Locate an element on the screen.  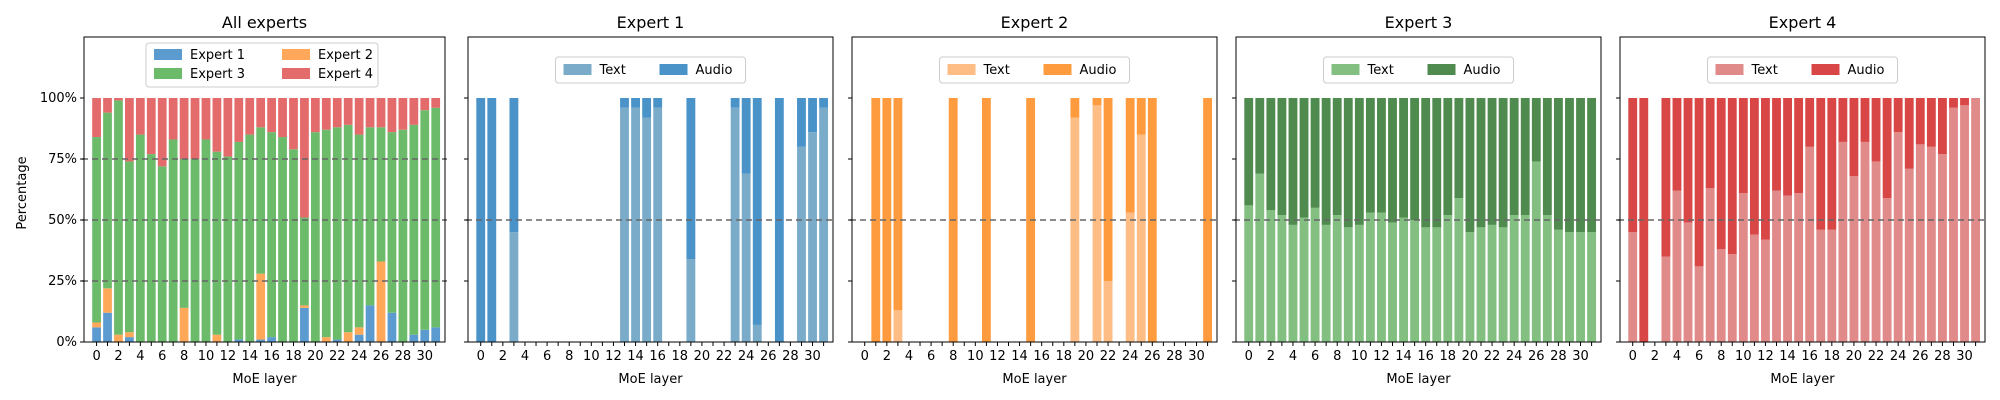
legend-box is located at coordinates (1034, 70).